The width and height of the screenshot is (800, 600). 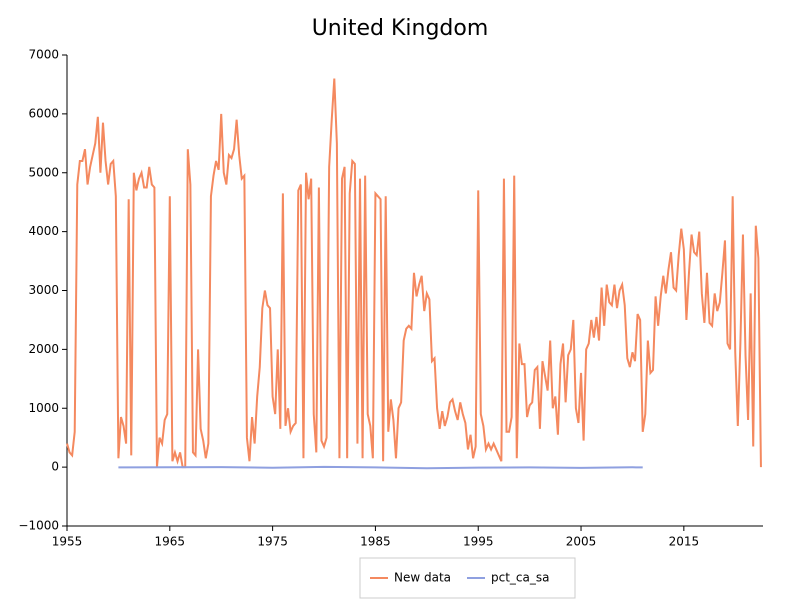 I want to click on x-tick-label: 1955, so click(x=67, y=542).